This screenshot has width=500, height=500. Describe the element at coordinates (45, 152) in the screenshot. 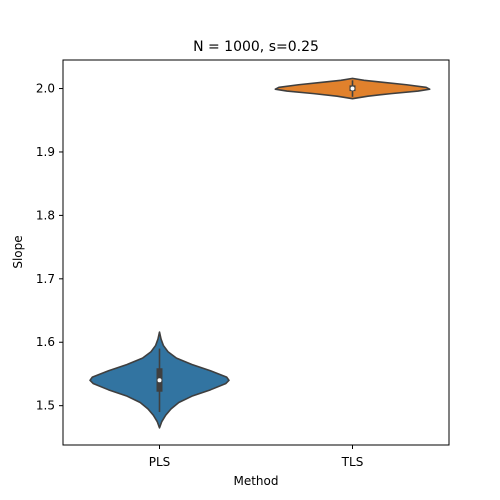

I see `y-tick-label: 1.9` at that location.